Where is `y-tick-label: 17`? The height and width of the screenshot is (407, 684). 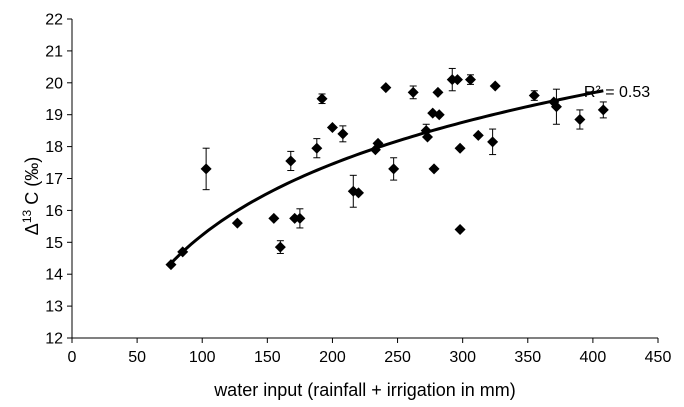
y-tick-label: 17 is located at coordinates (54, 179).